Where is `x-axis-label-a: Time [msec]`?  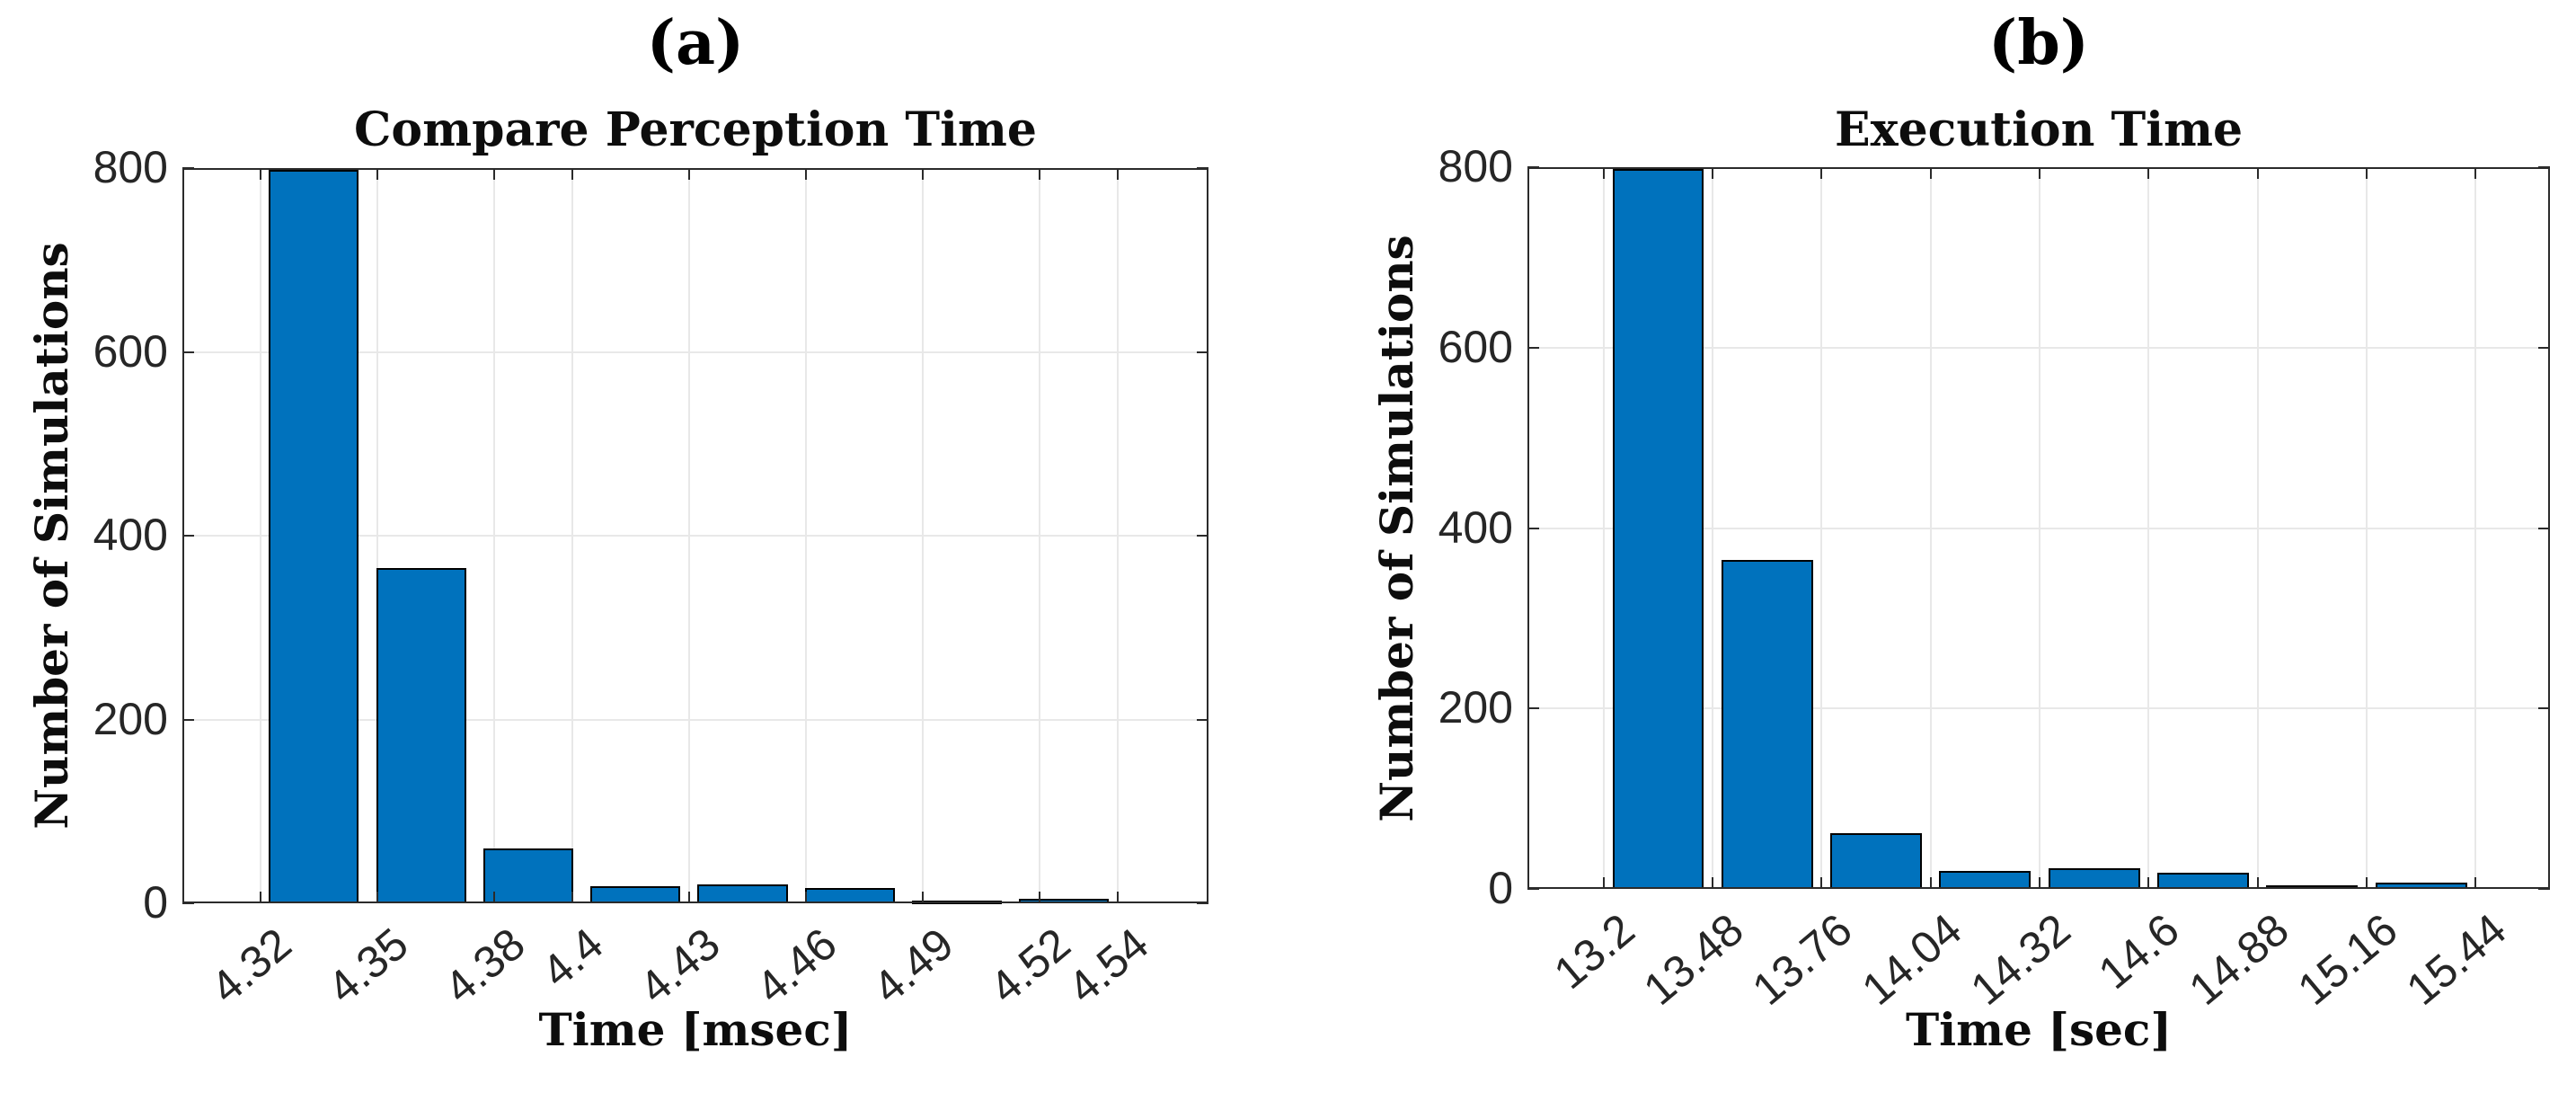
x-axis-label-a: Time [msec] is located at coordinates (695, 1029).